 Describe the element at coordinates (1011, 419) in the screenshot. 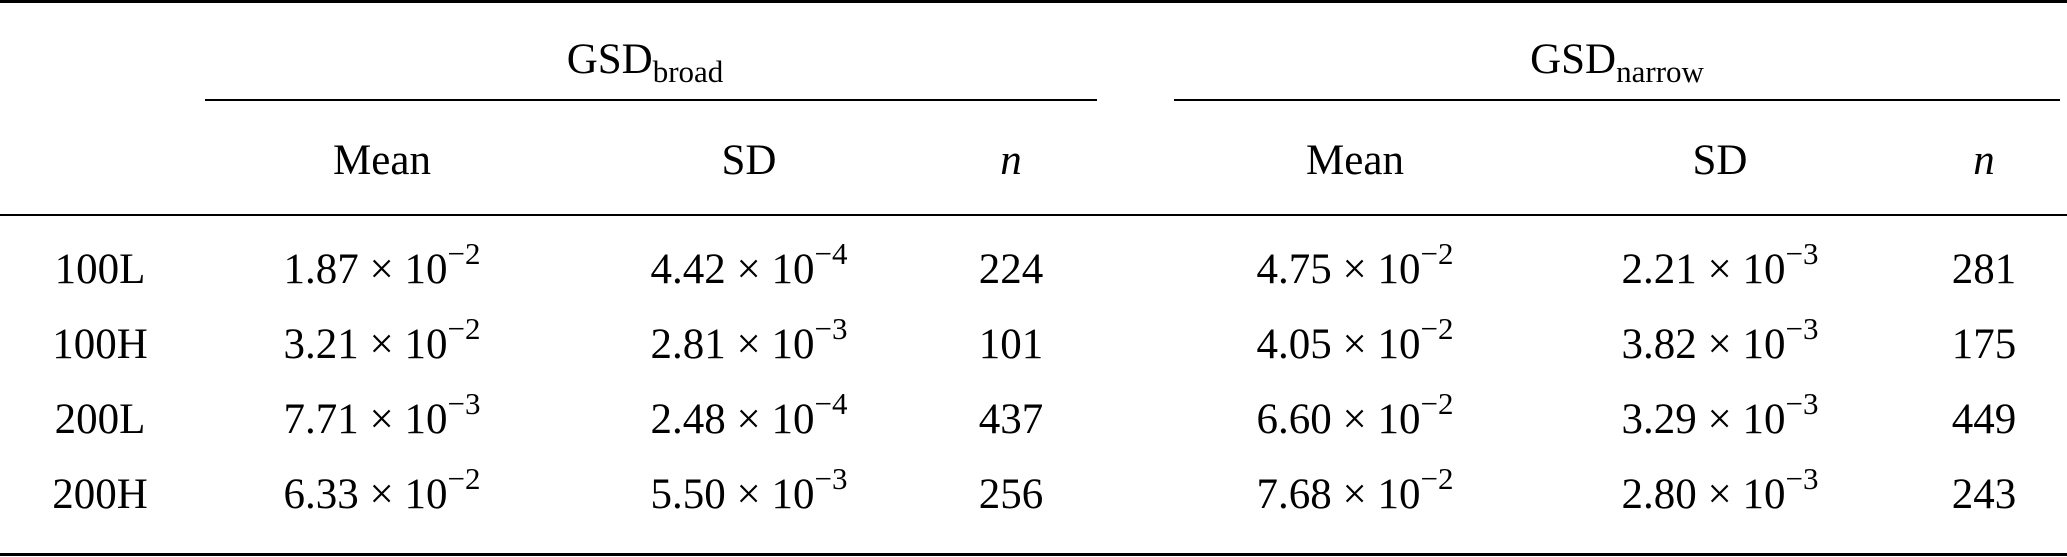

I see `broad-n-cell: 437` at that location.